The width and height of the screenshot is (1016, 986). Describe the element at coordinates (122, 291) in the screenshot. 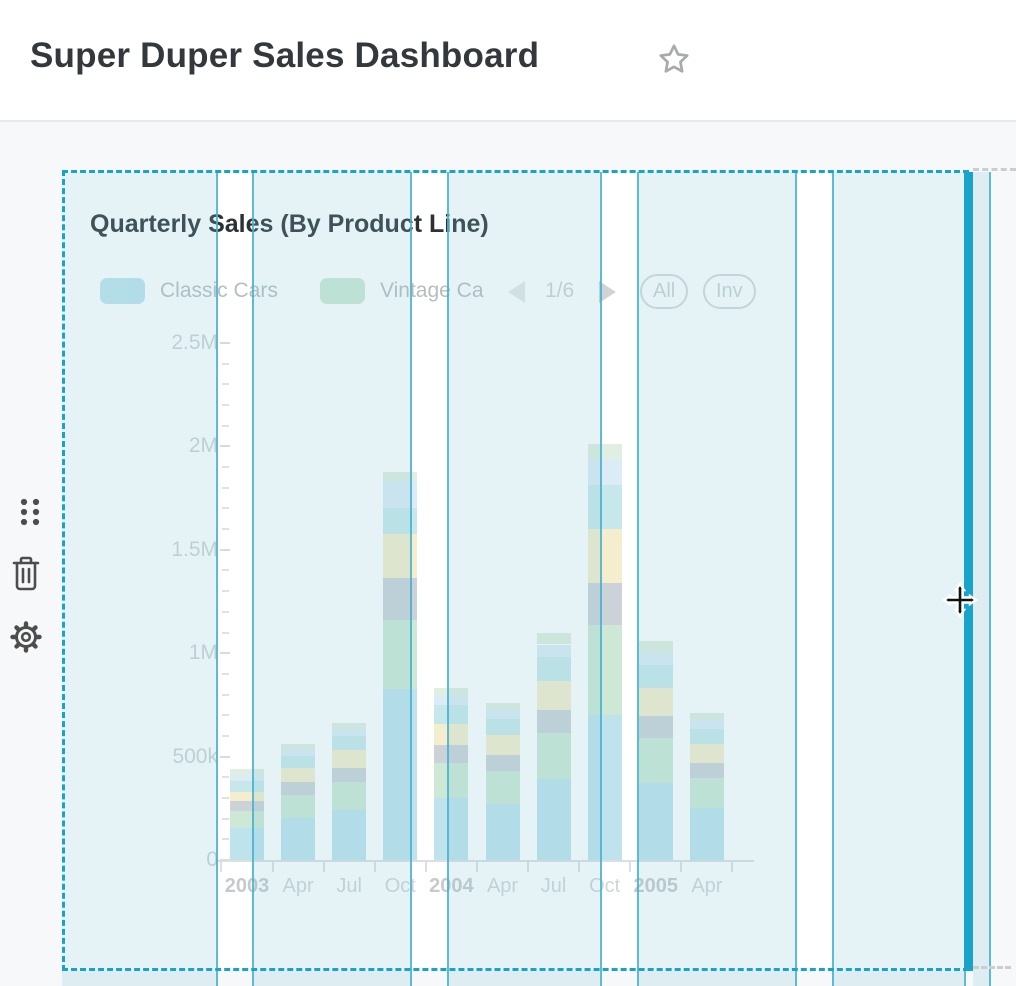

I see `legend-swatch-classic-cars` at that location.